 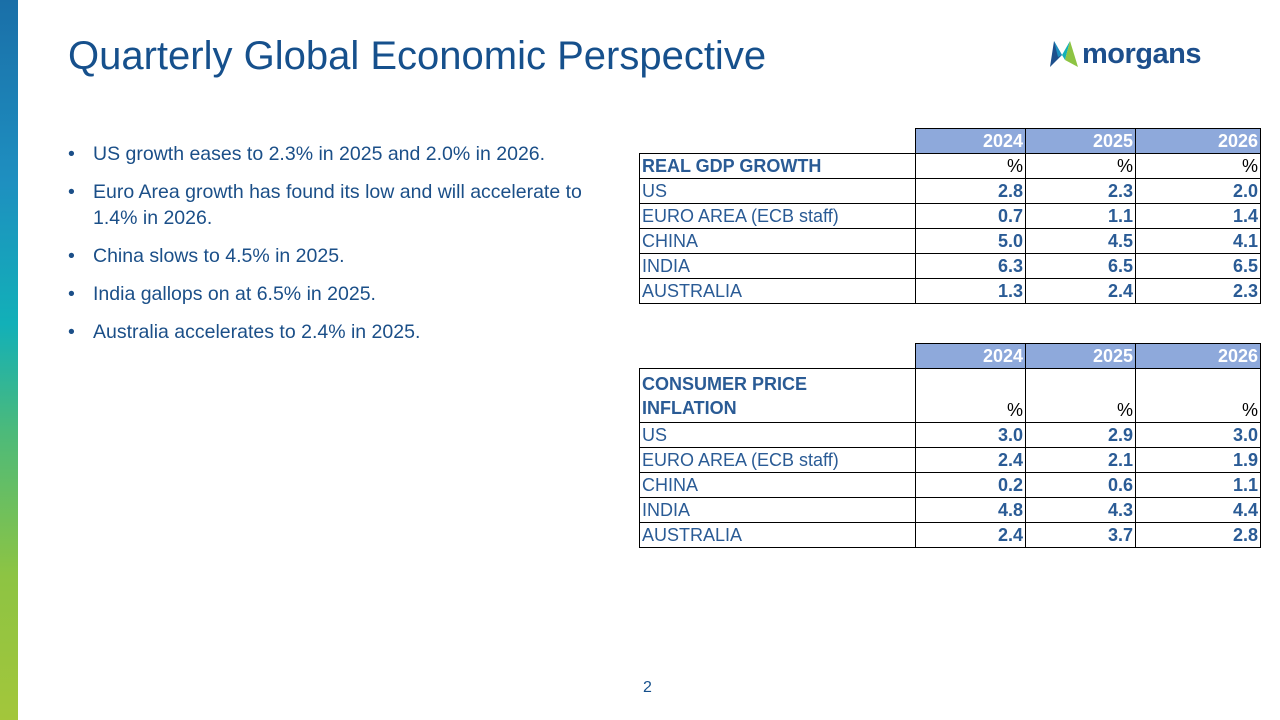 I want to click on table-row: CHINA 5.0 4.5 4.1, so click(x=950, y=241).